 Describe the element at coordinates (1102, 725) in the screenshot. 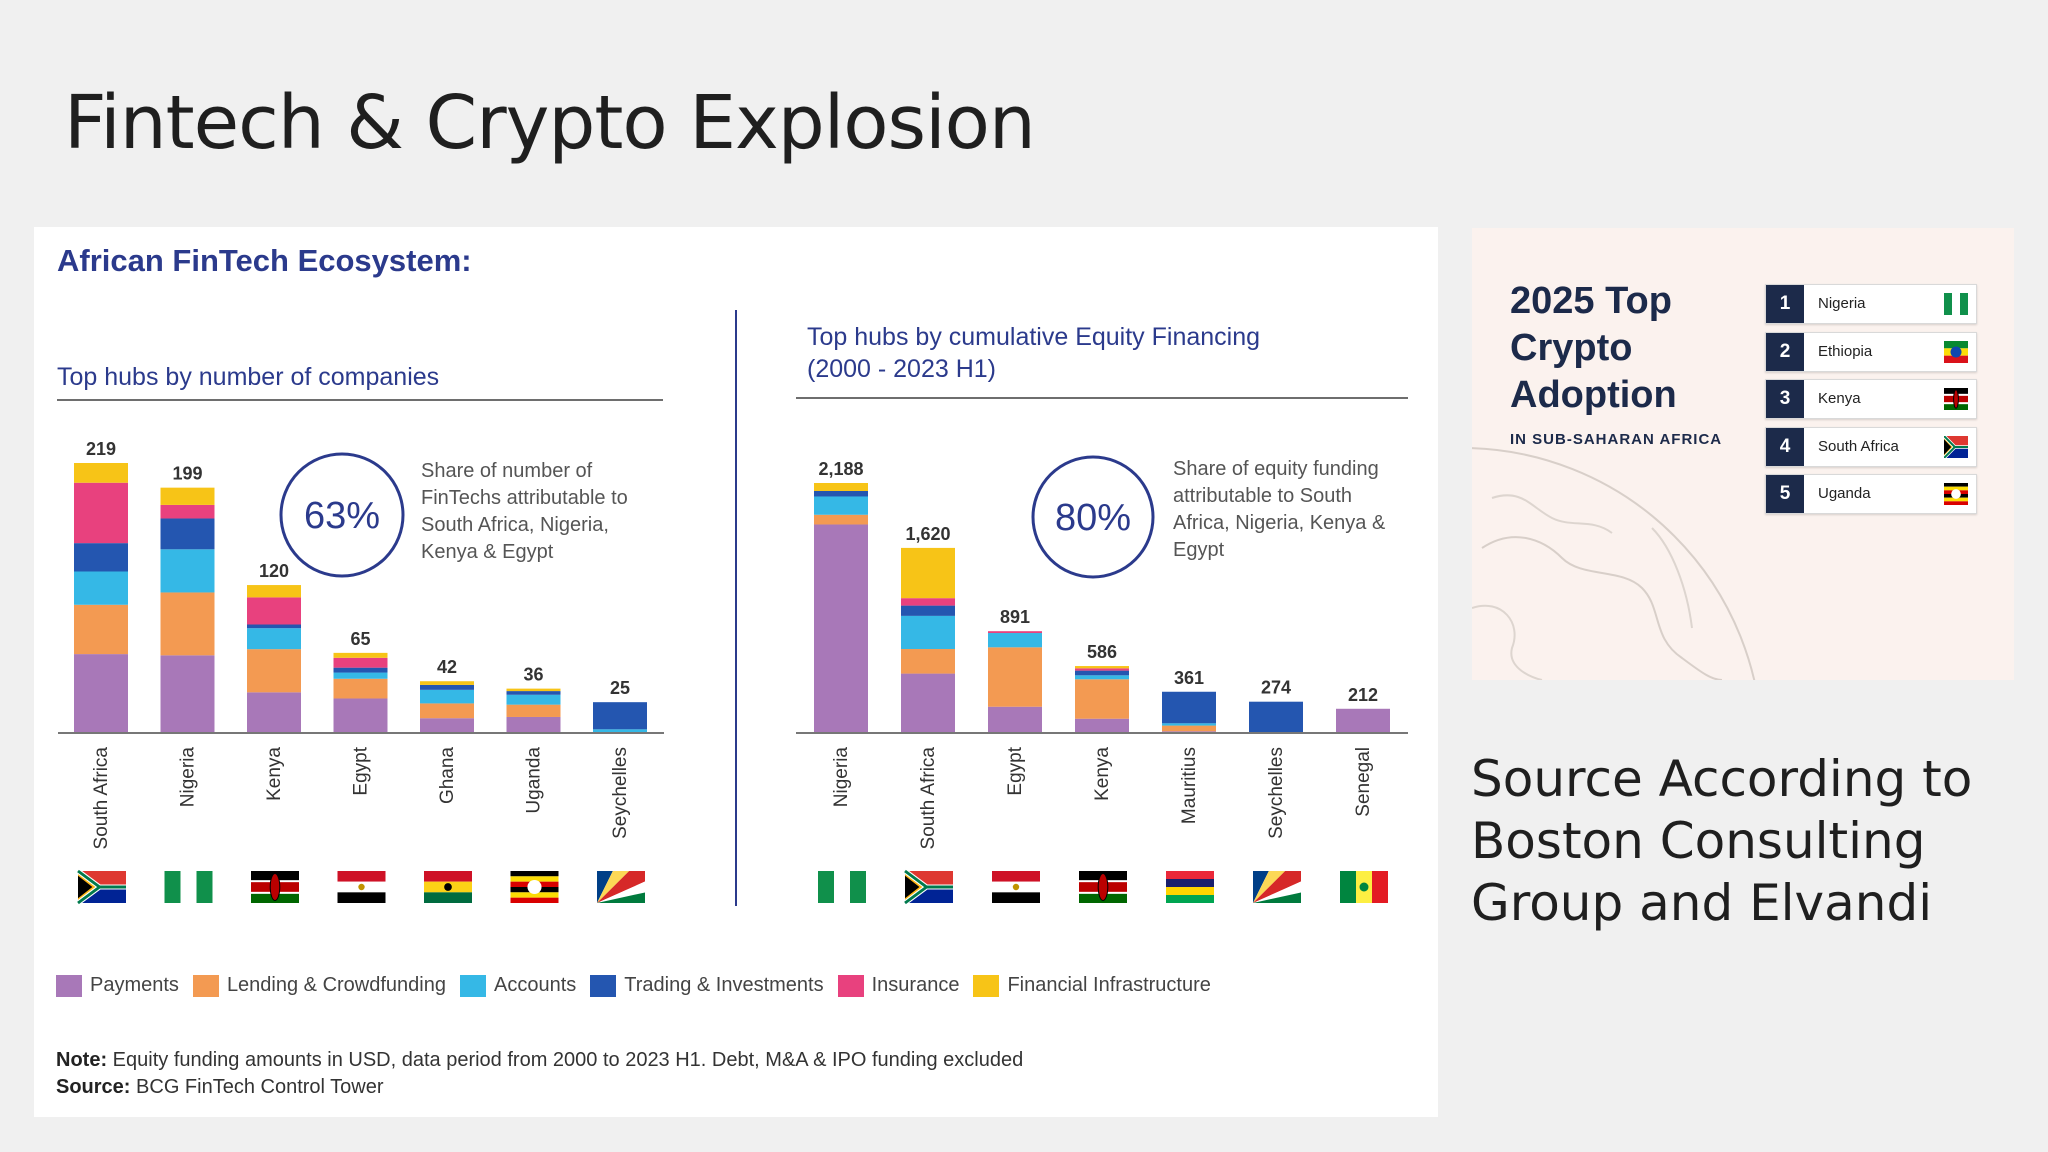

I see `bar-segment-payments-kenya` at that location.